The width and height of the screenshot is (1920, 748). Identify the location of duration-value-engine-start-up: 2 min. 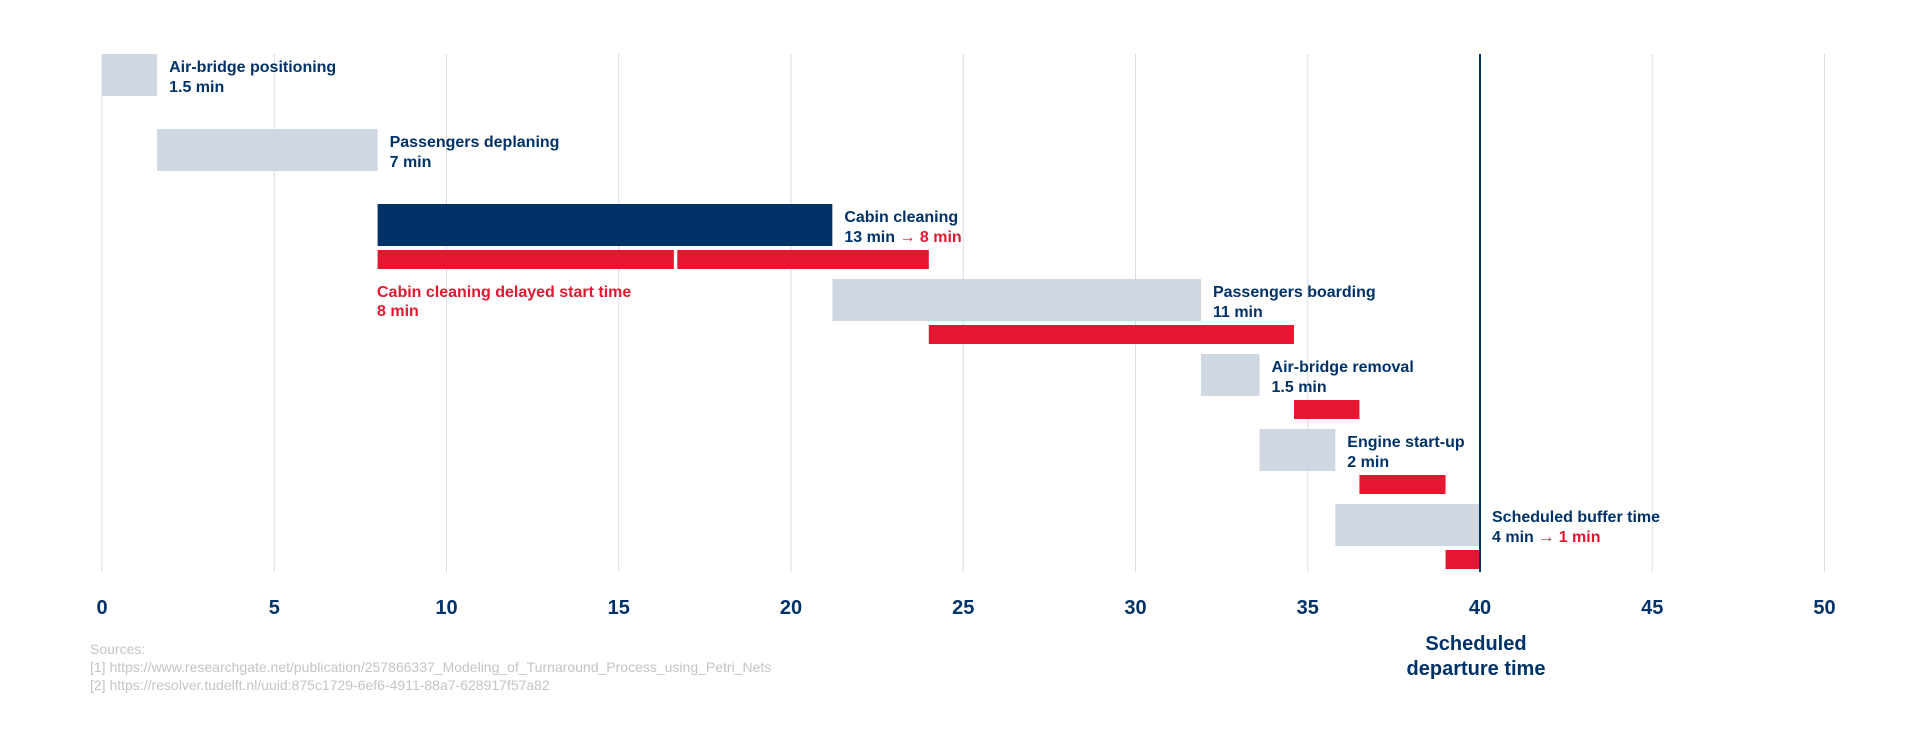
(1368, 462).